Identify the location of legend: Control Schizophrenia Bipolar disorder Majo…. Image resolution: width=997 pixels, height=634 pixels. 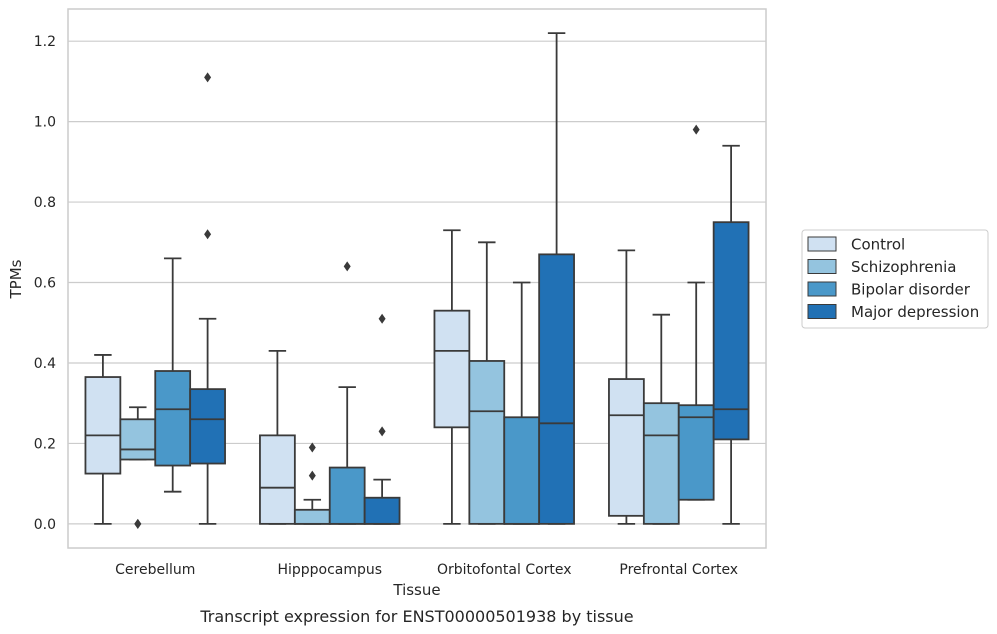
(895, 279).